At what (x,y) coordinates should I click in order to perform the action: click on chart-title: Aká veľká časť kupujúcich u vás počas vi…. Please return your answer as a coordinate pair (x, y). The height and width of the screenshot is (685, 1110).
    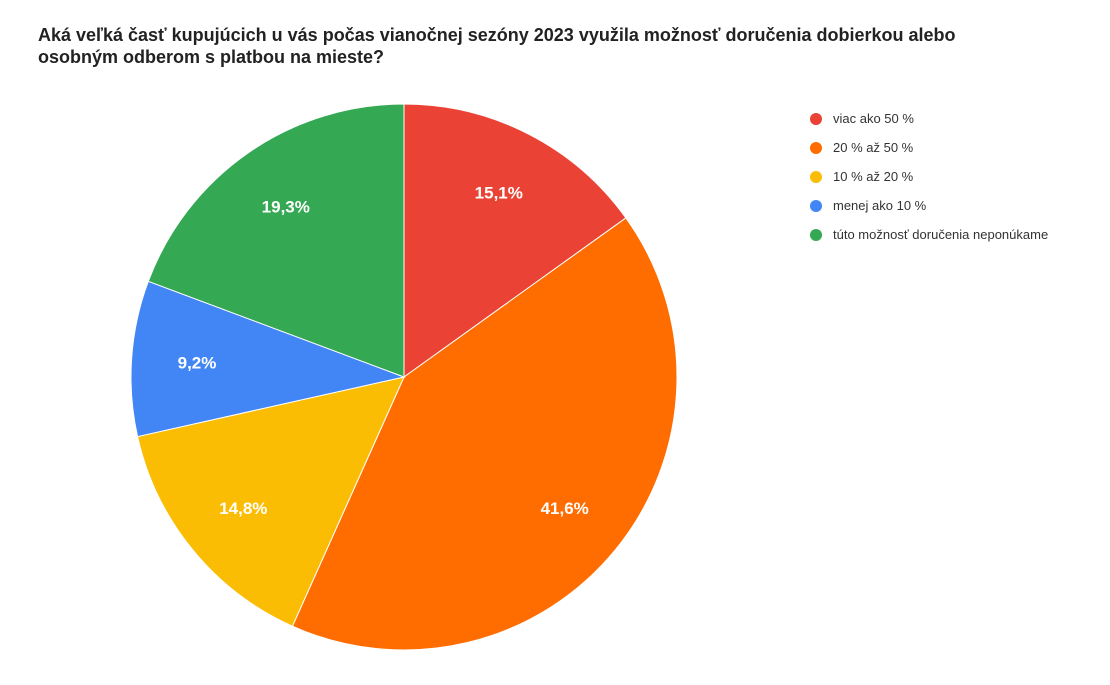
    Looking at the image, I should click on (497, 46).